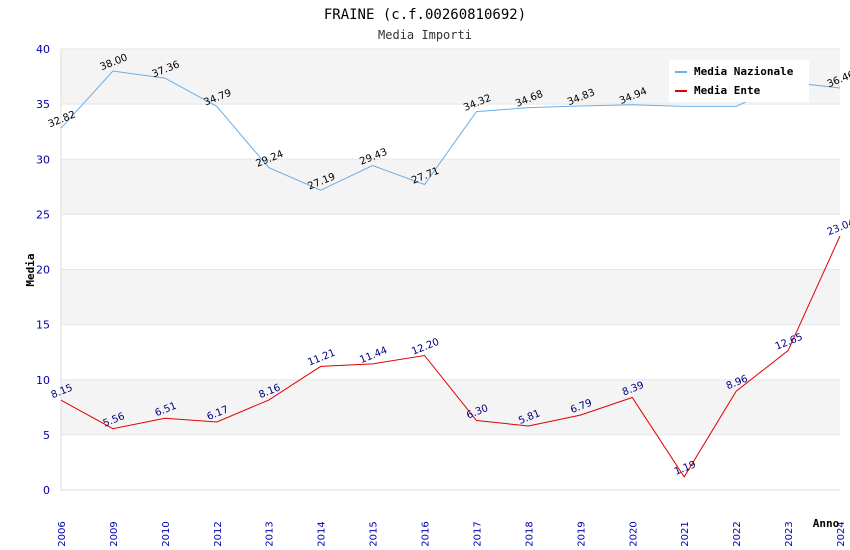  Describe the element at coordinates (270, 533) in the screenshot. I see `x-tick-label: 2013` at that location.